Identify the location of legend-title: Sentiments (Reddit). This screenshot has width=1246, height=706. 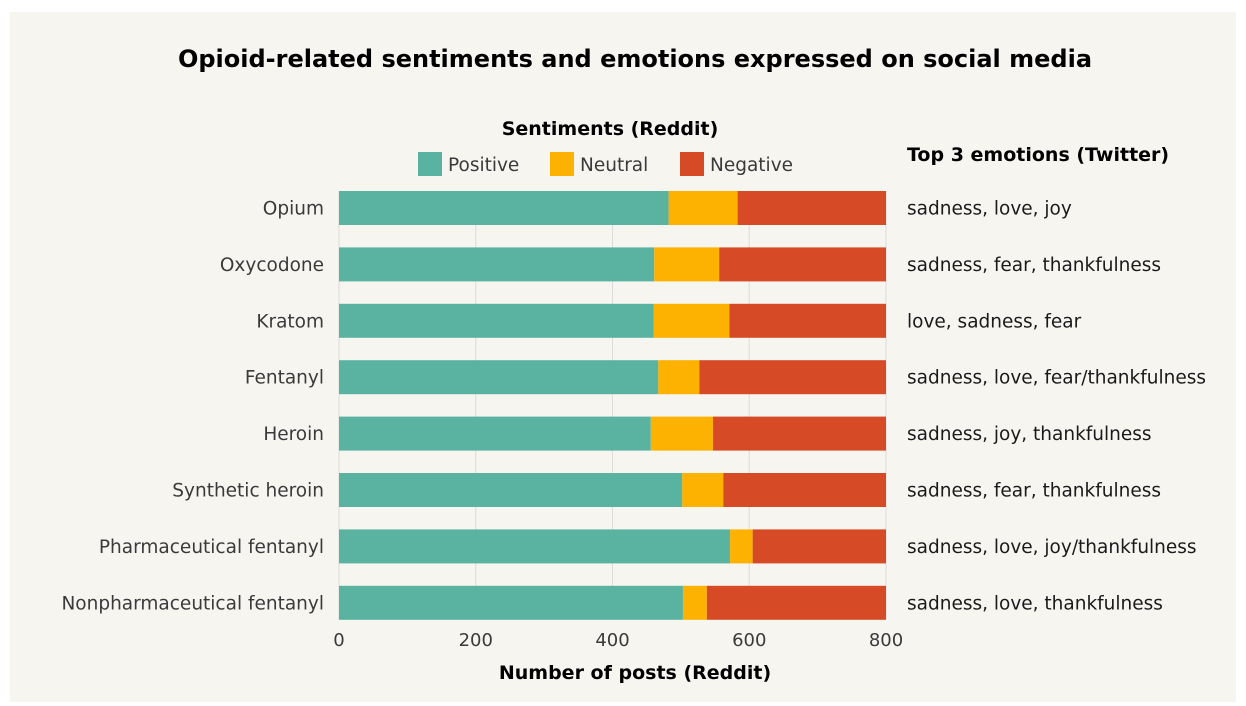
(610, 129).